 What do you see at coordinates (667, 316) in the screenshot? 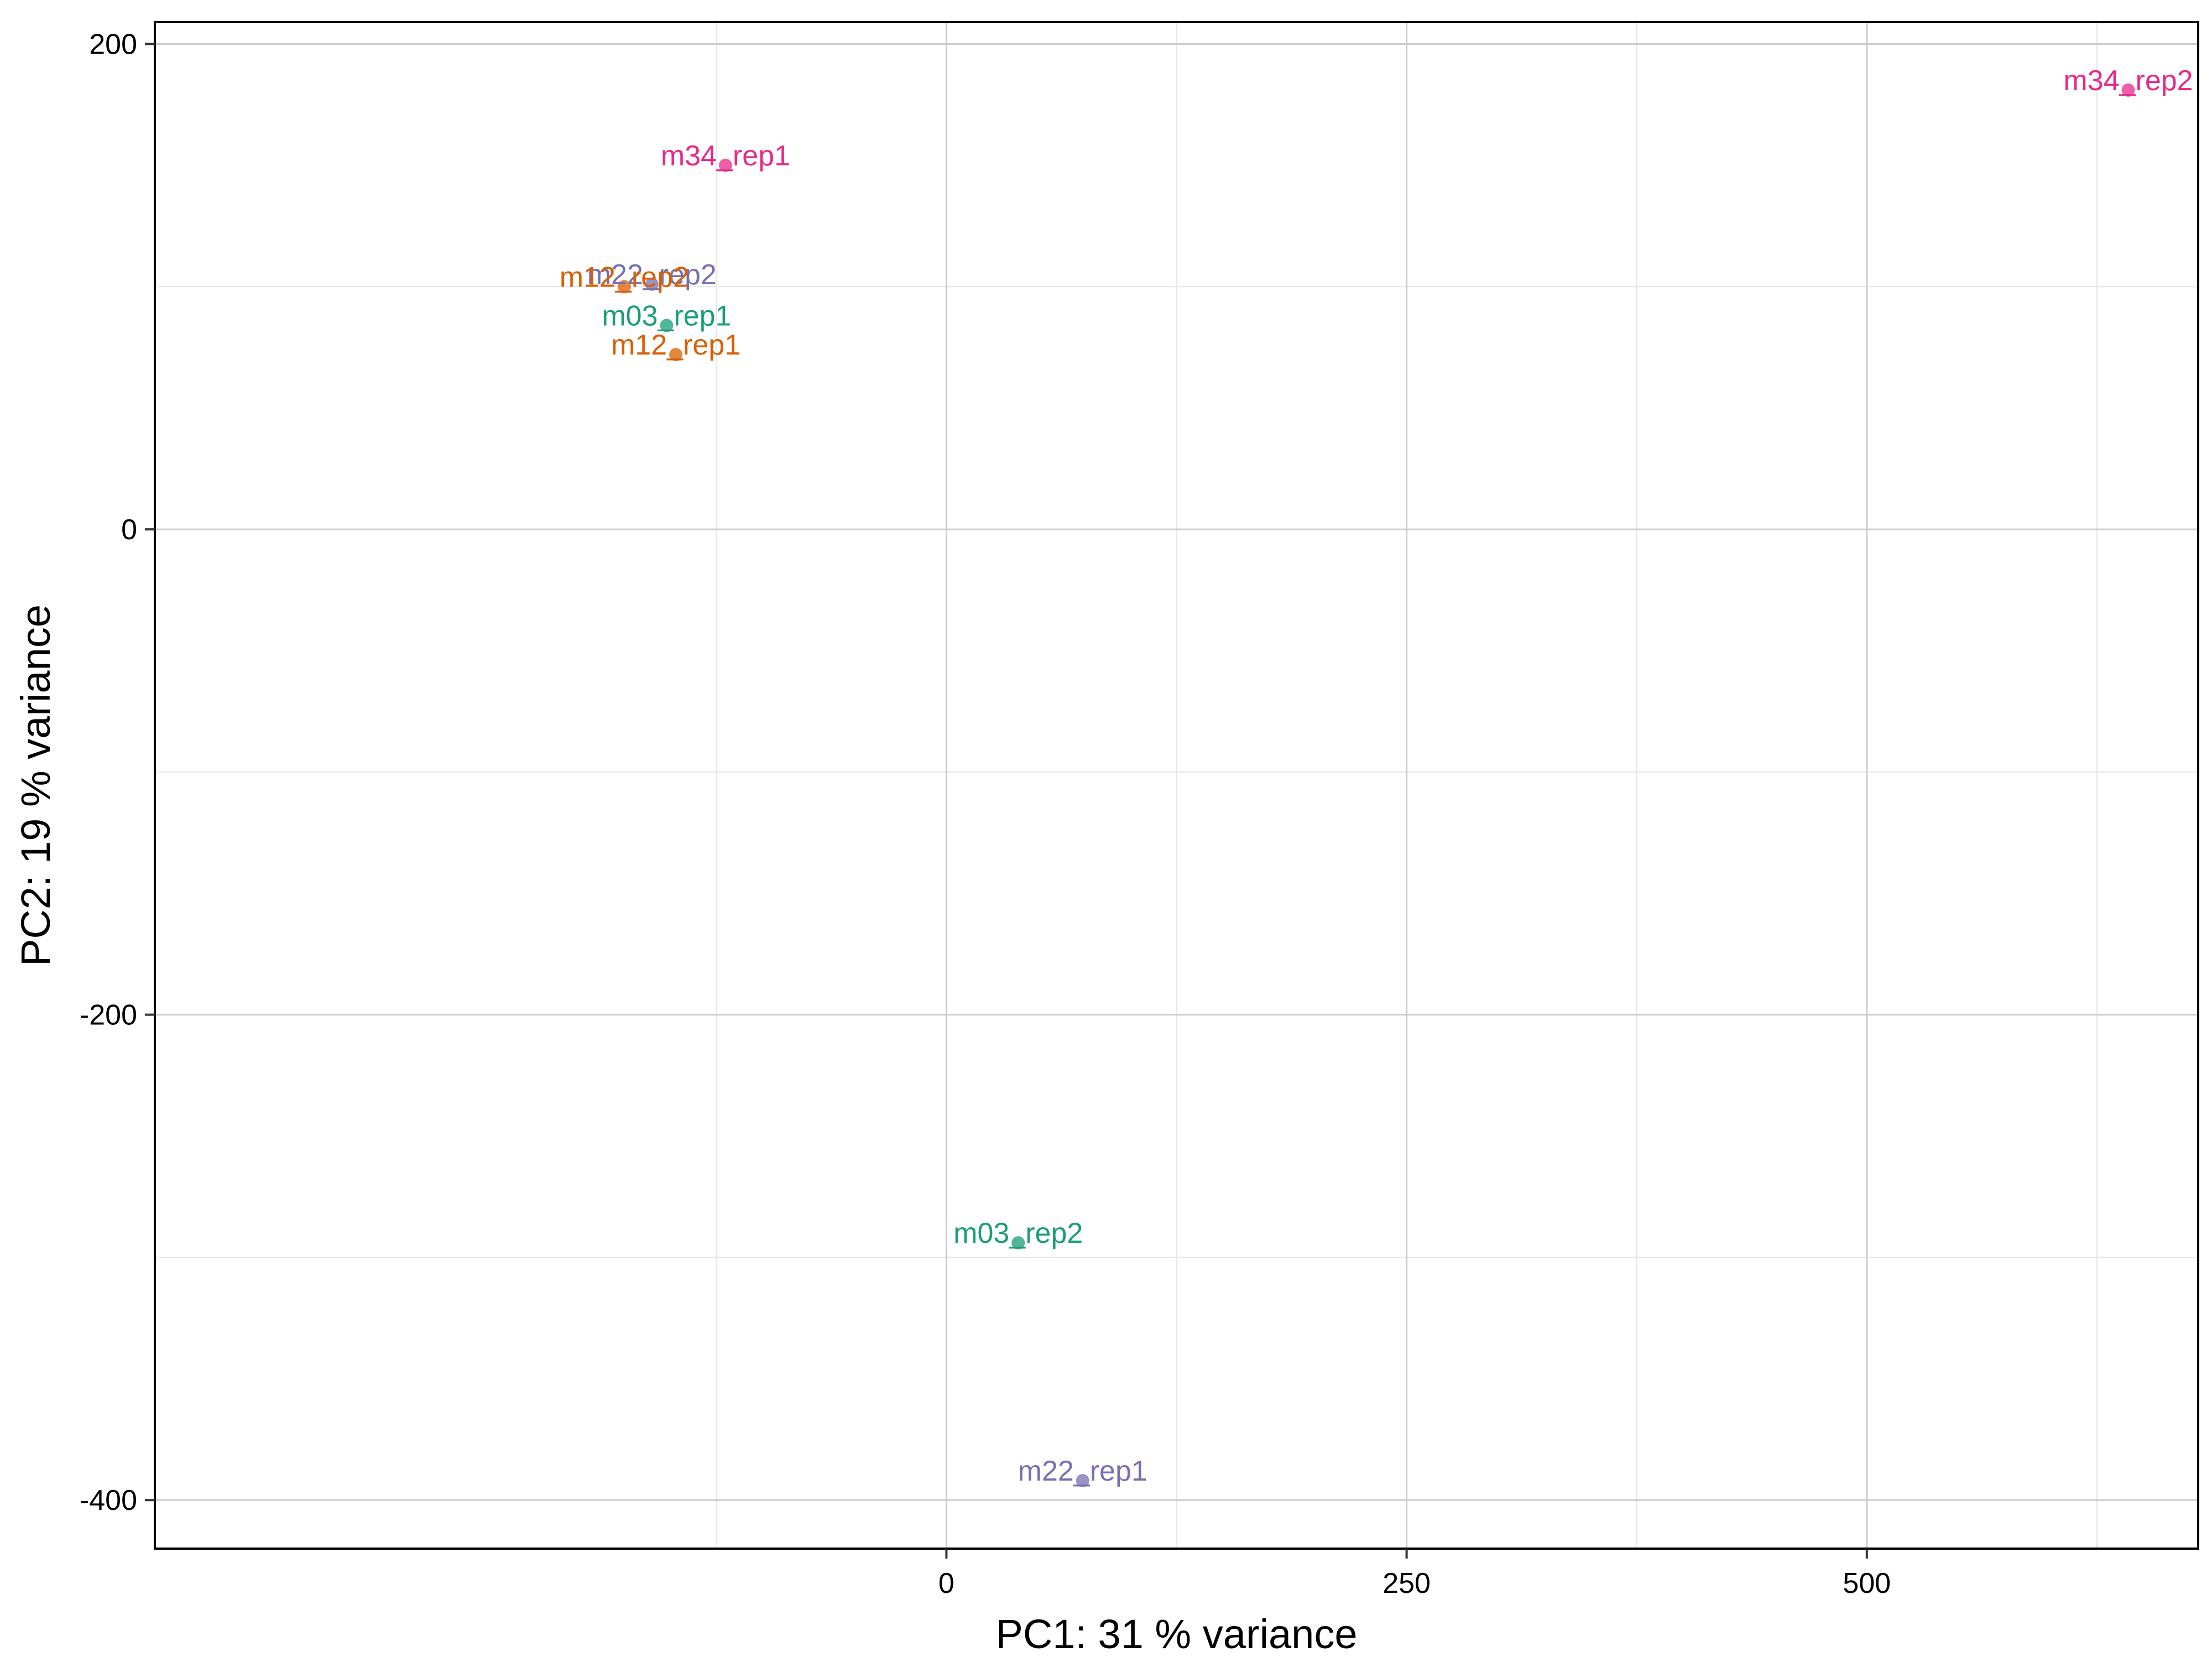
I see `point-label: m03_rep1` at bounding box center [667, 316].